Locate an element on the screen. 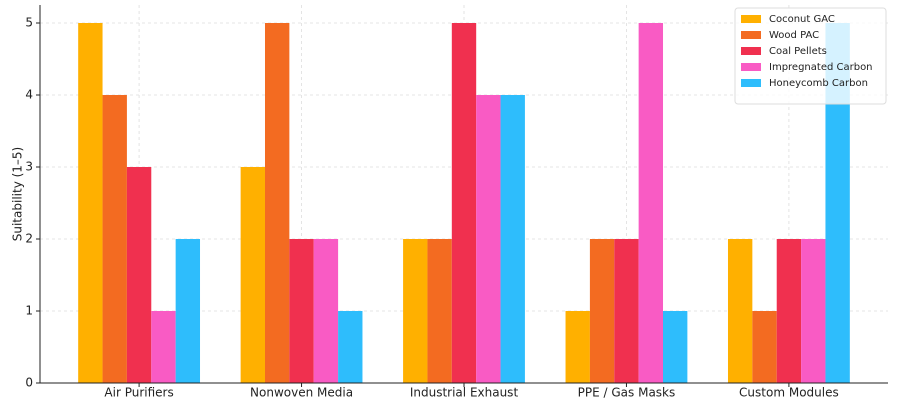 The image size is (900, 400). y-tick-label: 0 is located at coordinates (29, 383).